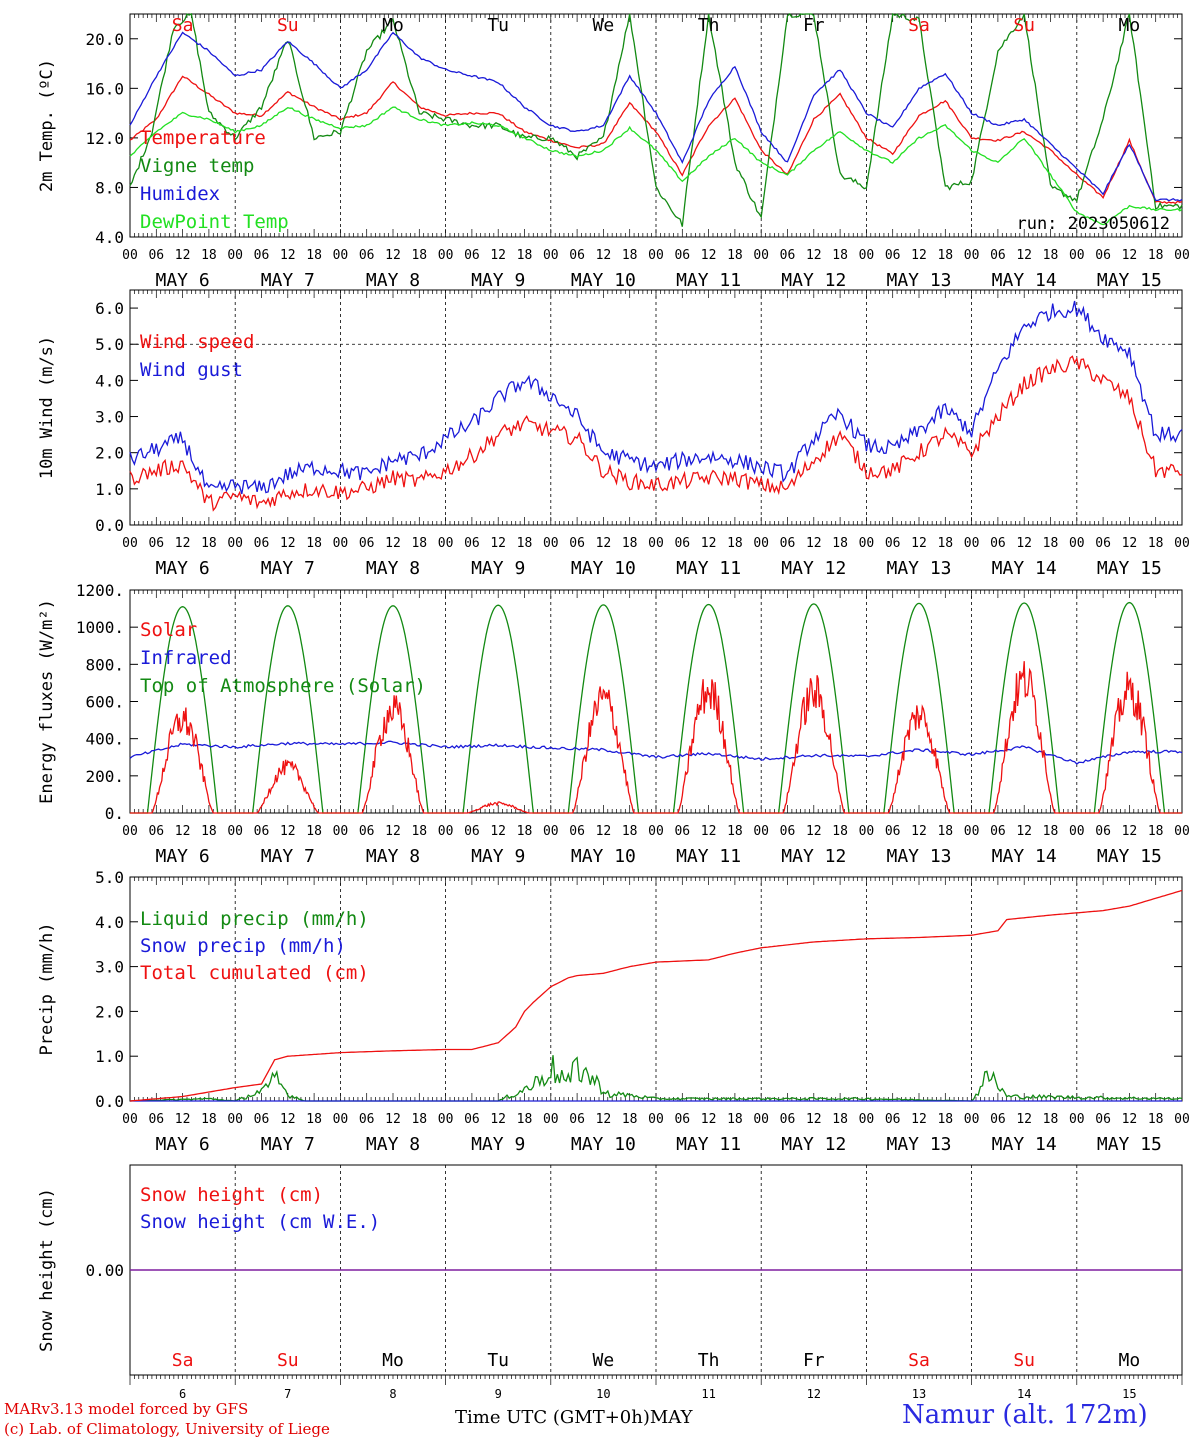  I want to click on panel-3-date-label: MAY 8, so click(393, 1144).